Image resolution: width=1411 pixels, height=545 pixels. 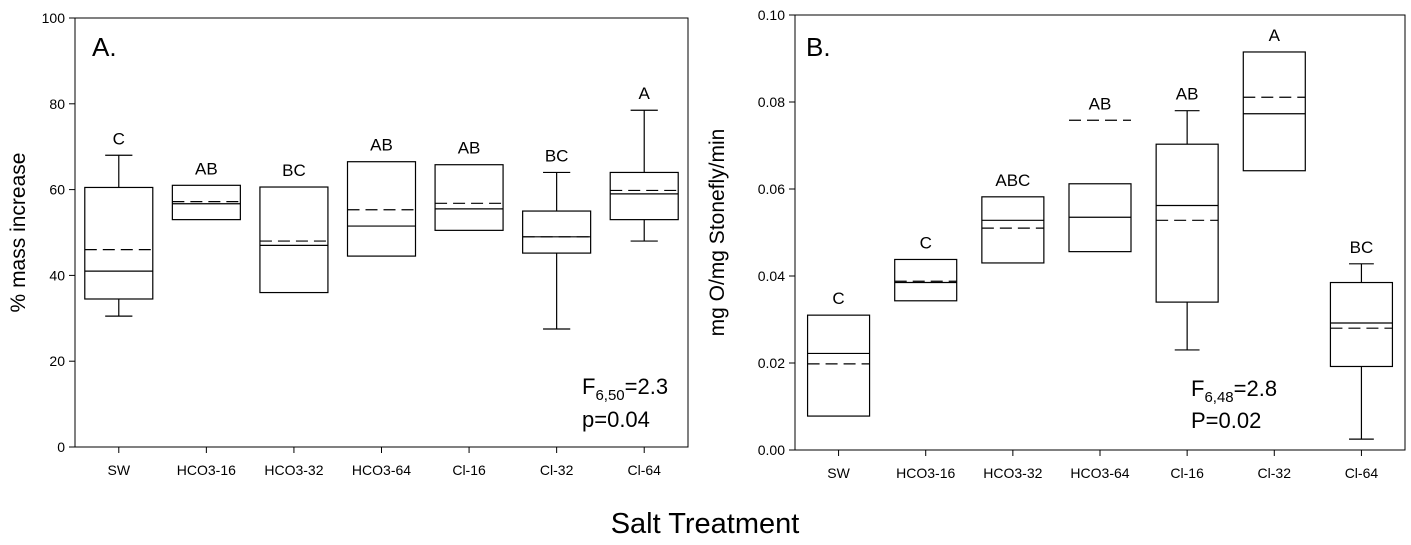 What do you see at coordinates (119, 470) in the screenshot?
I see `x-tick-label-a: SW` at bounding box center [119, 470].